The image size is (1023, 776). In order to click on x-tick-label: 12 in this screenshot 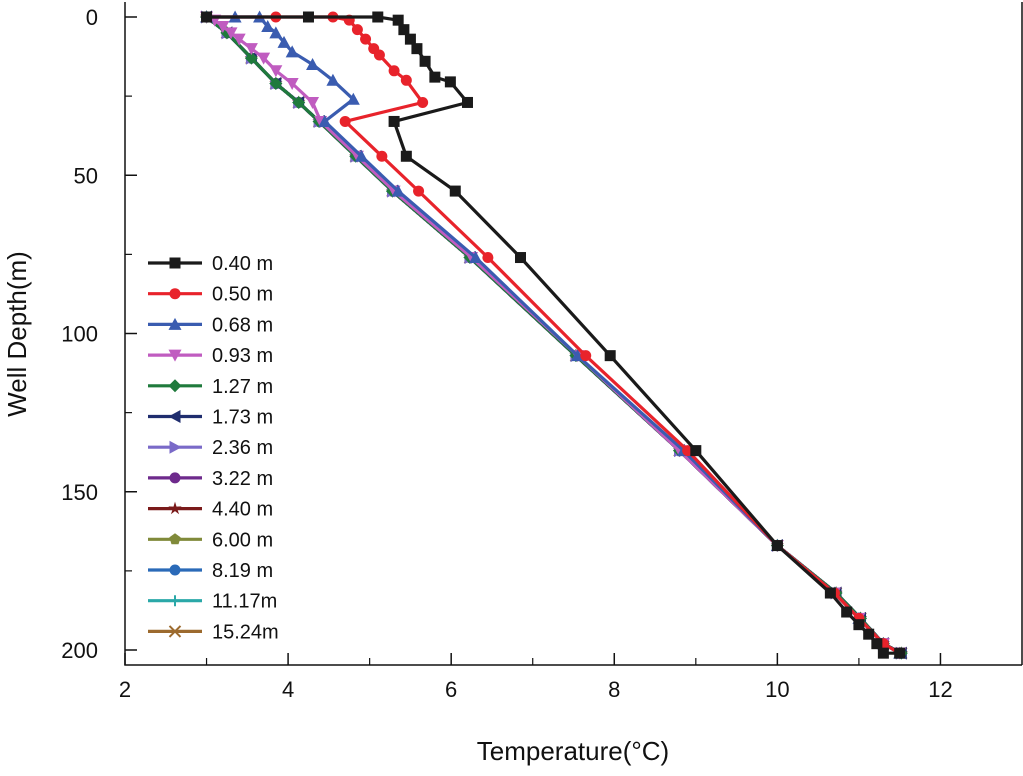, I will do `click(940, 689)`.